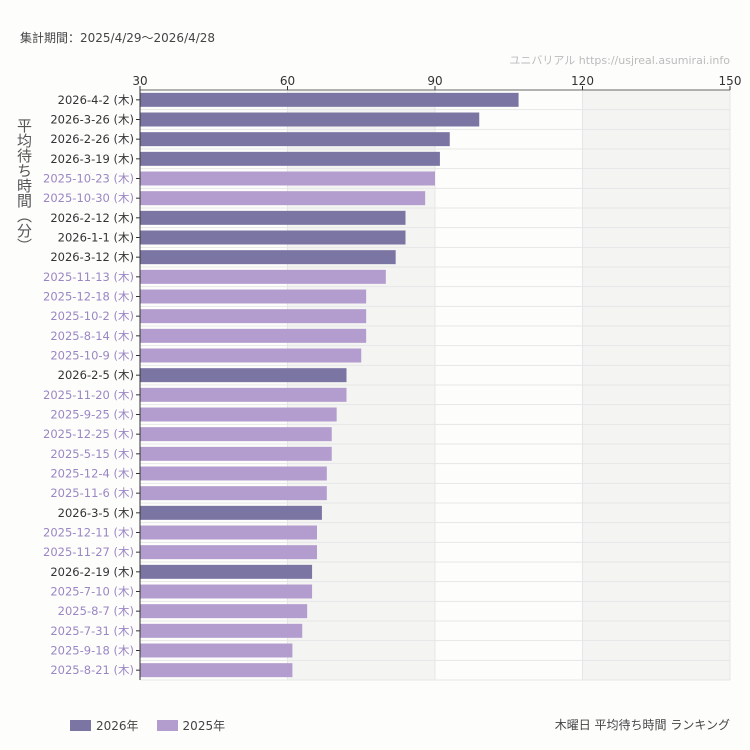  I want to click on y-tick-label: 2026-4-2 (木), so click(96, 100).